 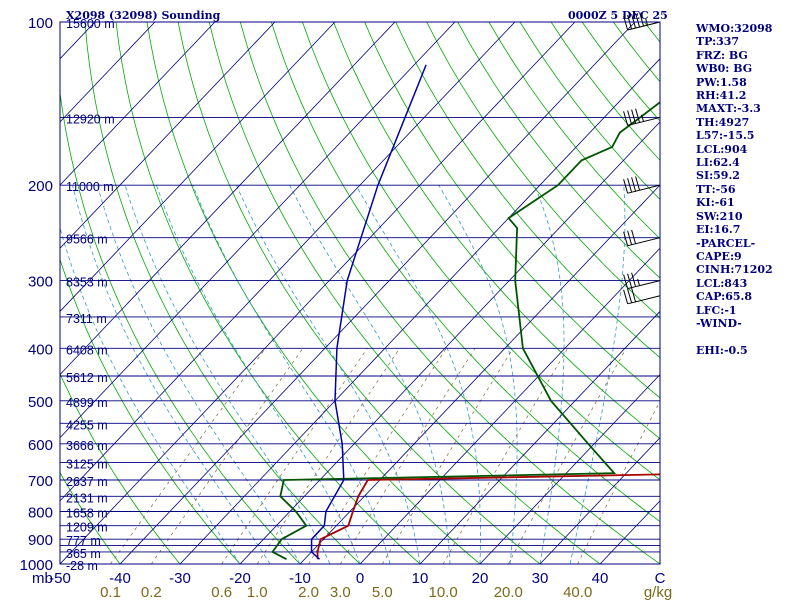 I want to click on sounding-index-line: WMO:32098, so click(x=734, y=28).